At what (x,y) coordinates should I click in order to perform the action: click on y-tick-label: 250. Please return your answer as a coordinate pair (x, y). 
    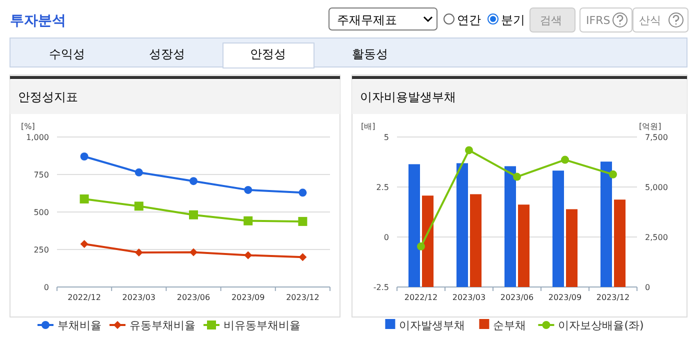
    Looking at the image, I should click on (41, 250).